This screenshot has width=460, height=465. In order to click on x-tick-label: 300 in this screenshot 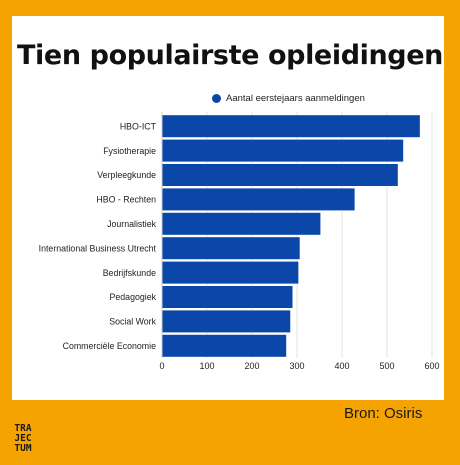, I will do `click(296, 366)`.